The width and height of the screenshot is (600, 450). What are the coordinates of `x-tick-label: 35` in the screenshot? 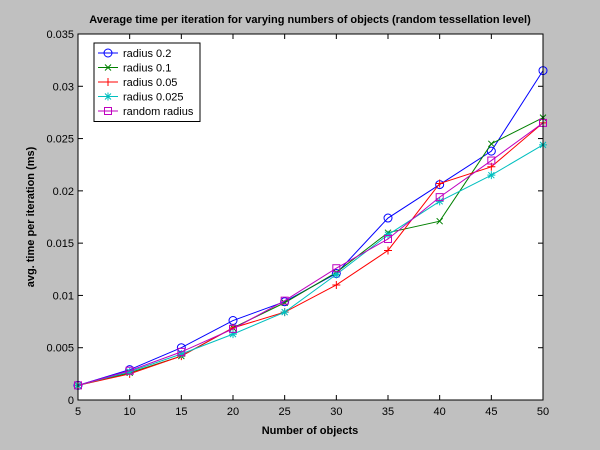 It's located at (388, 412).